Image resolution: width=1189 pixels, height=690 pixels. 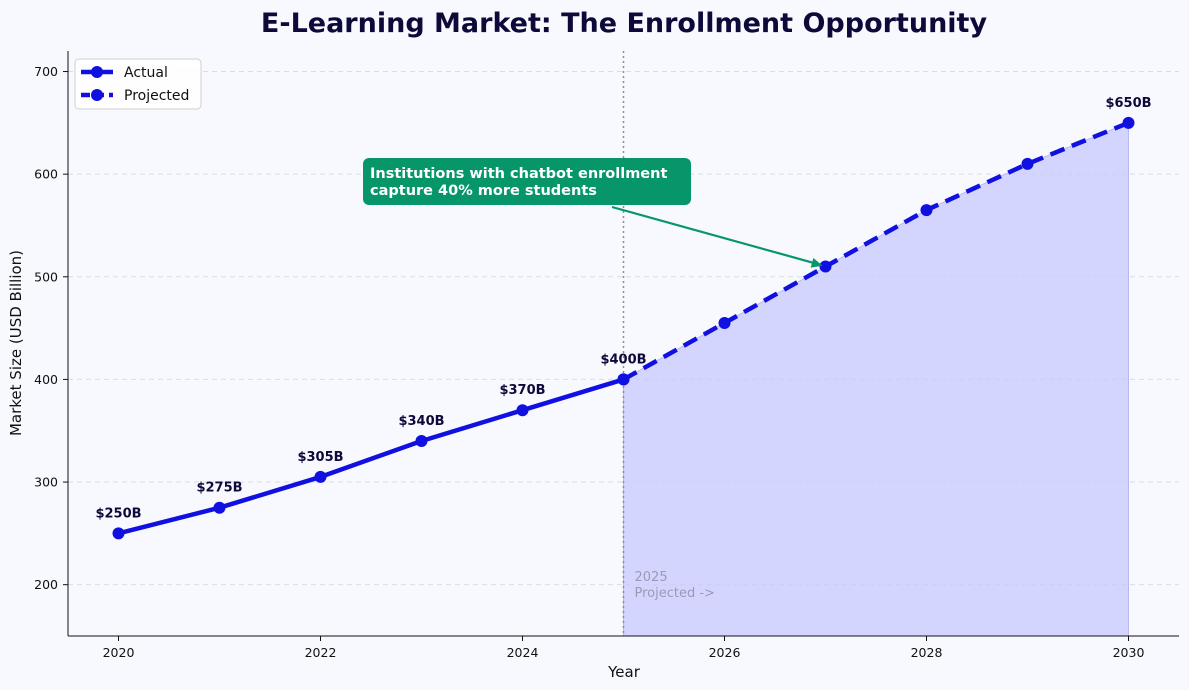 What do you see at coordinates (146, 73) in the screenshot?
I see `legend-label-actual: Actual` at bounding box center [146, 73].